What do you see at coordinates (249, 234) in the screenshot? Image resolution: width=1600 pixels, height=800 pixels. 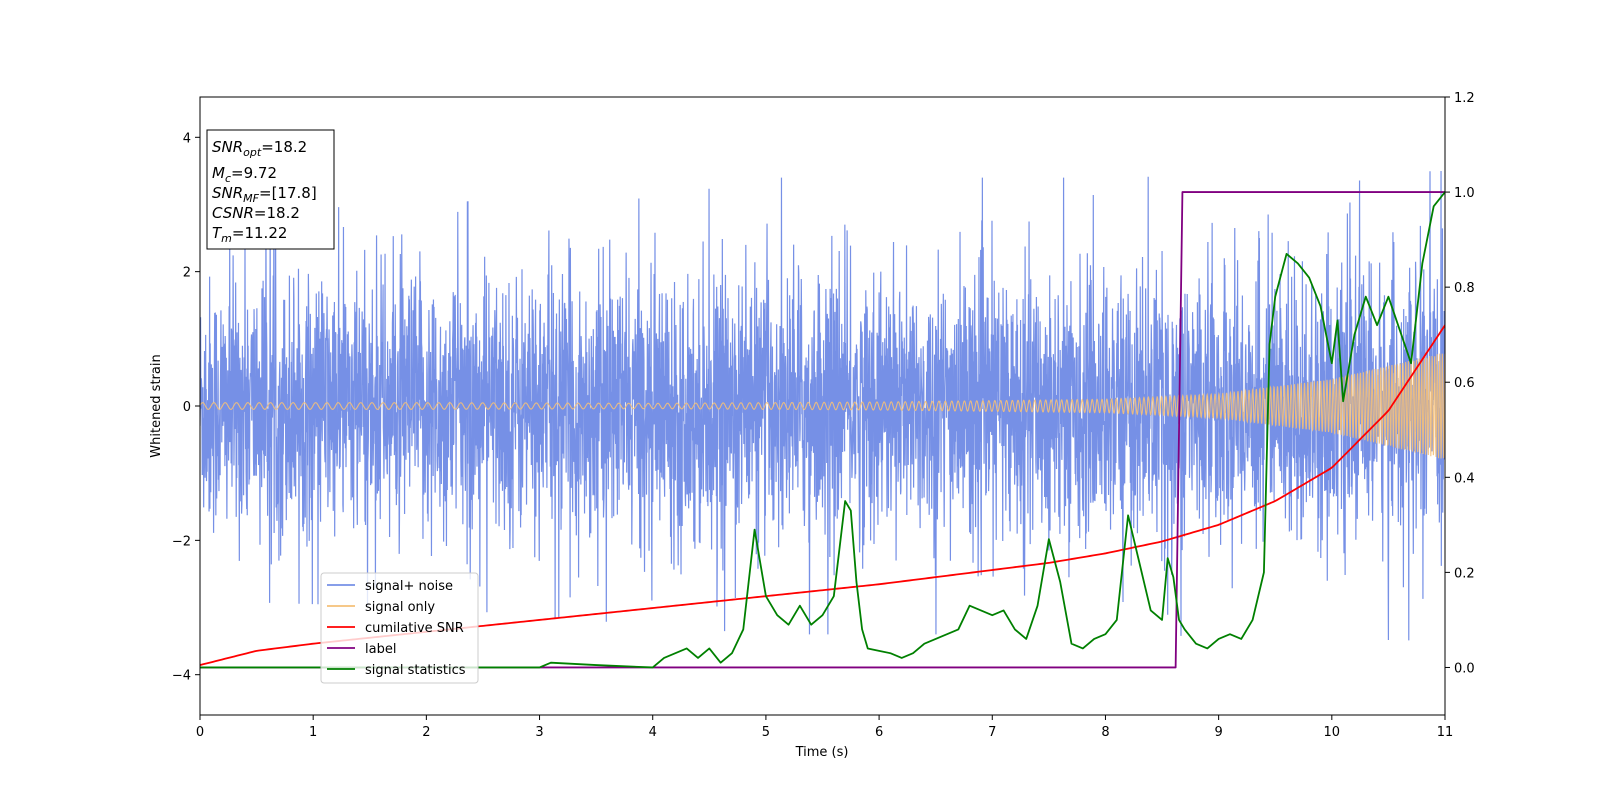 I see `annotation-tm: Tm=11.22` at bounding box center [249, 234].